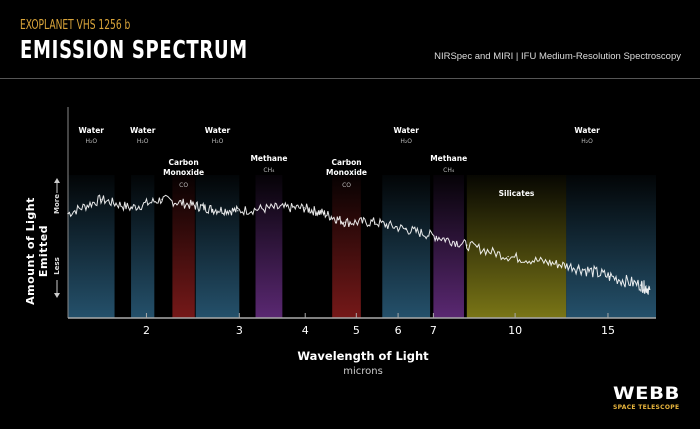 This screenshot has width=700, height=429. Describe the element at coordinates (516, 246) in the screenshot. I see `band-silicates` at that location.